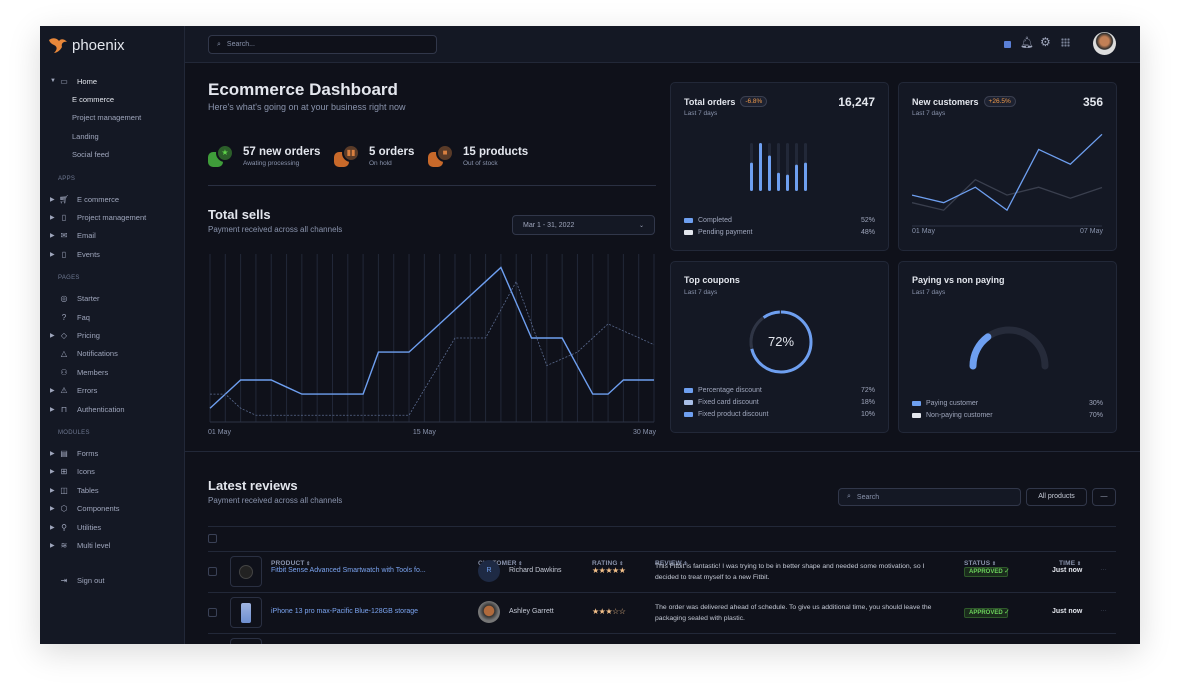  Describe the element at coordinates (88, 335) in the screenshot. I see `sidebar-item-label: Pricing` at that location.